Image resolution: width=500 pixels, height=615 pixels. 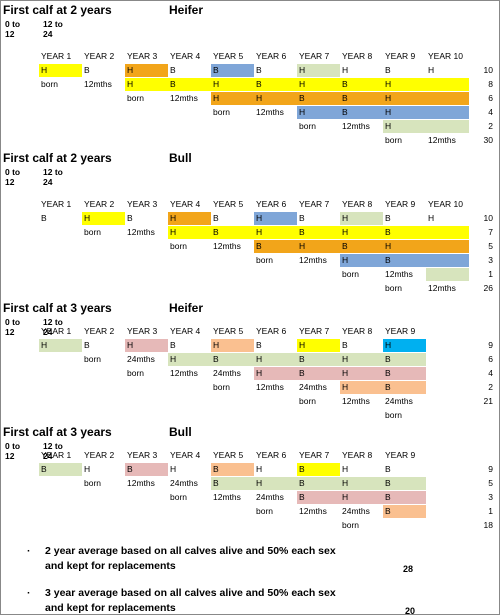 I want to click on row-total: 3, so click(x=490, y=260).